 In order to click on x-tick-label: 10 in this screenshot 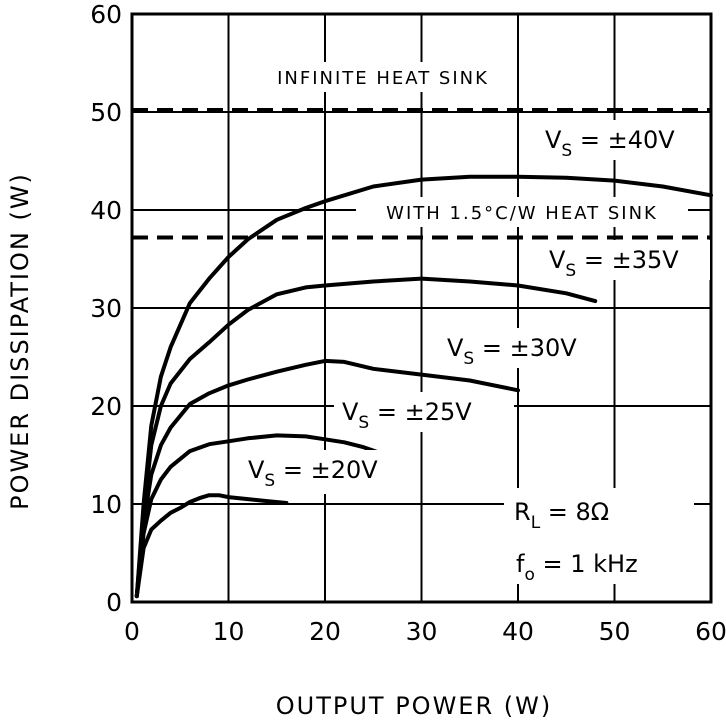, I will do `click(229, 631)`.